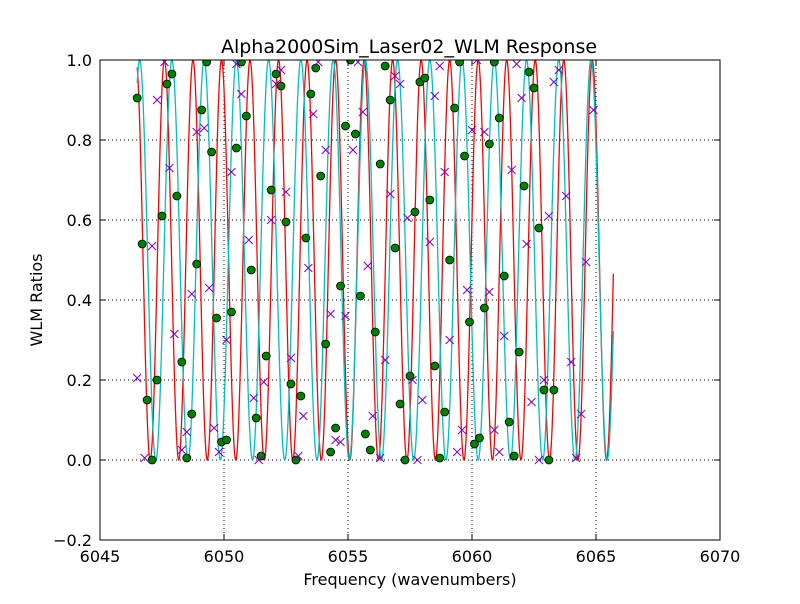  I want to click on x-tick-label: 6060, so click(472, 556).